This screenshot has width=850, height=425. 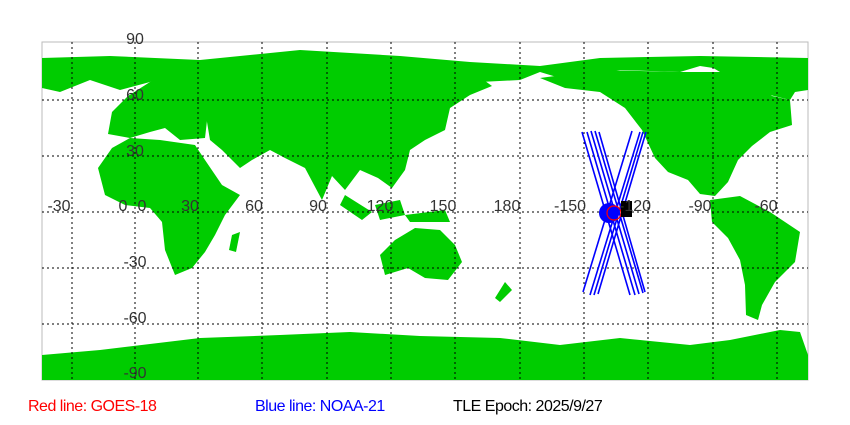 I want to click on noaa-21-legend: Blue line: NOAA-21, so click(x=320, y=406).